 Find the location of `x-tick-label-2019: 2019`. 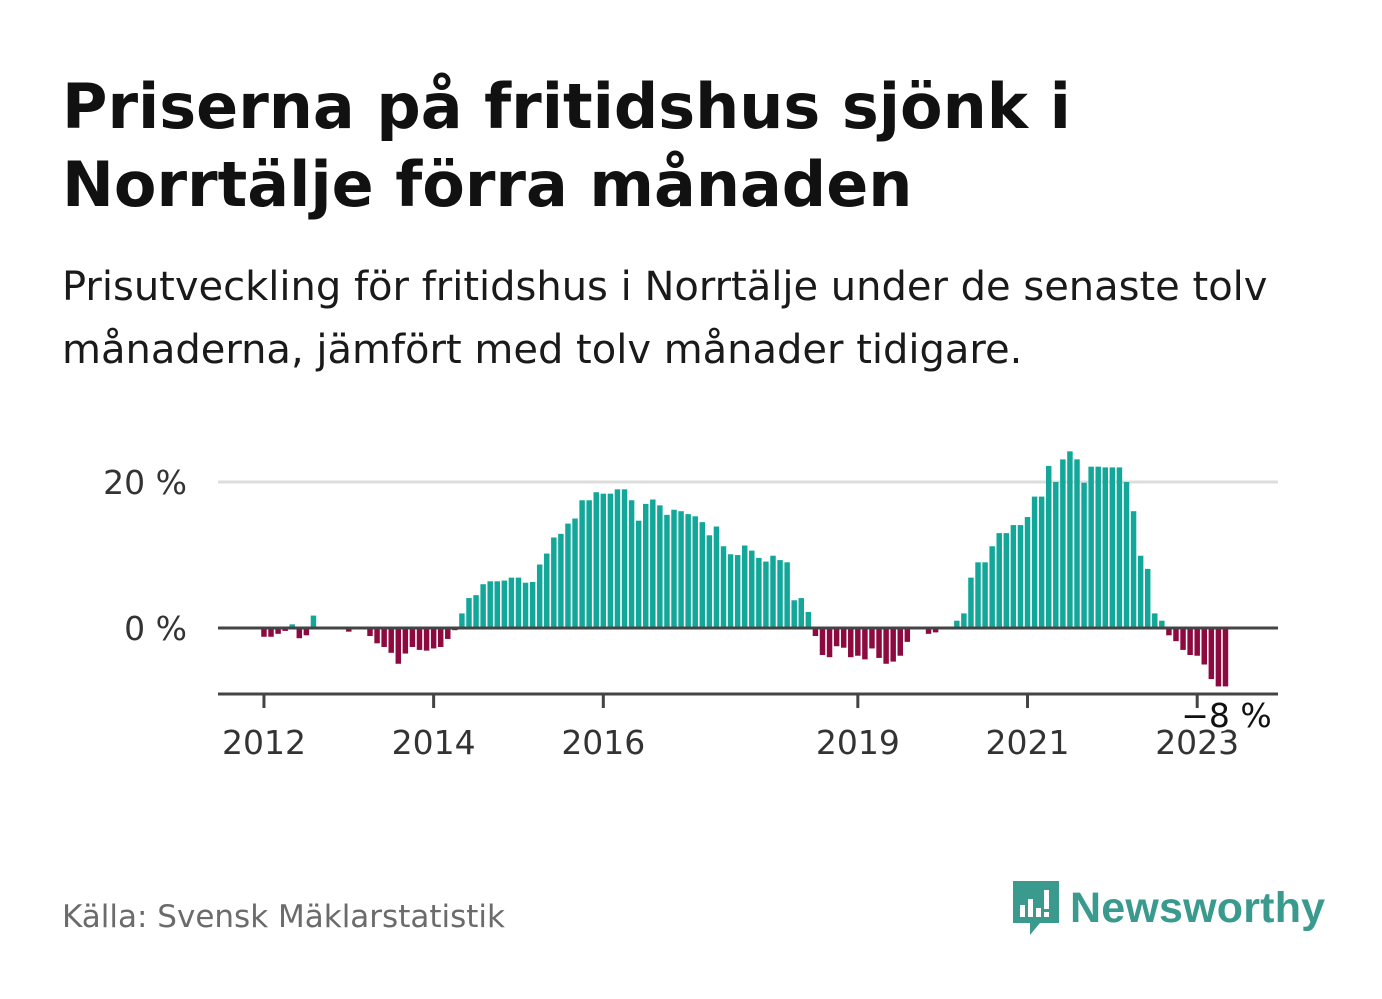

x-tick-label-2019: 2019 is located at coordinates (858, 742).